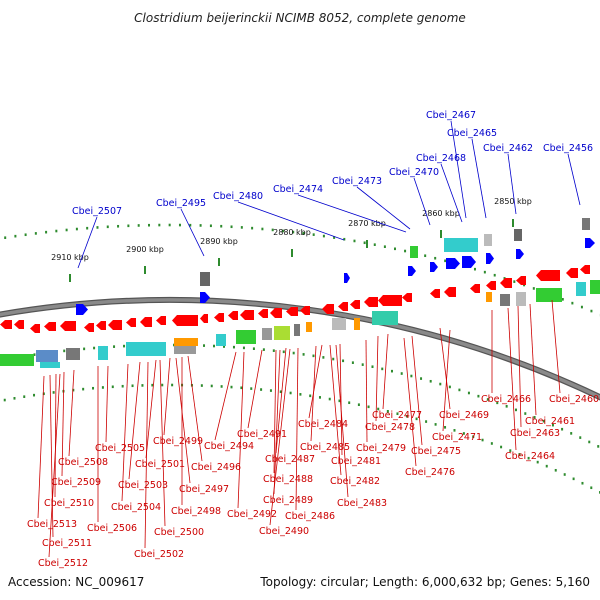  Describe the element at coordinates (355, 481) in the screenshot. I see `reverse-gene-label: Cbei_2482` at that location.